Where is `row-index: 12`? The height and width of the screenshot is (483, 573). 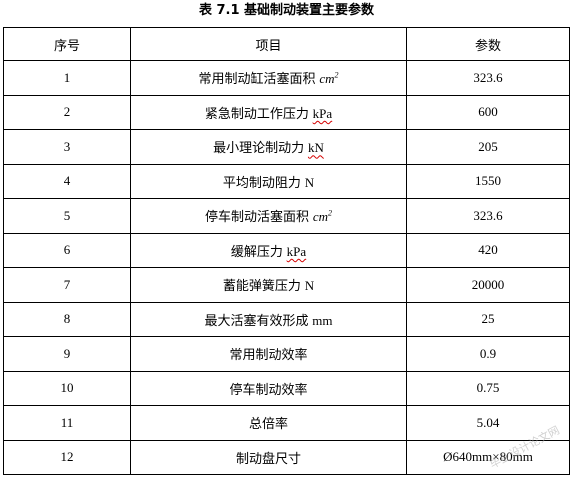
row-index: 12 is located at coordinates (67, 457).